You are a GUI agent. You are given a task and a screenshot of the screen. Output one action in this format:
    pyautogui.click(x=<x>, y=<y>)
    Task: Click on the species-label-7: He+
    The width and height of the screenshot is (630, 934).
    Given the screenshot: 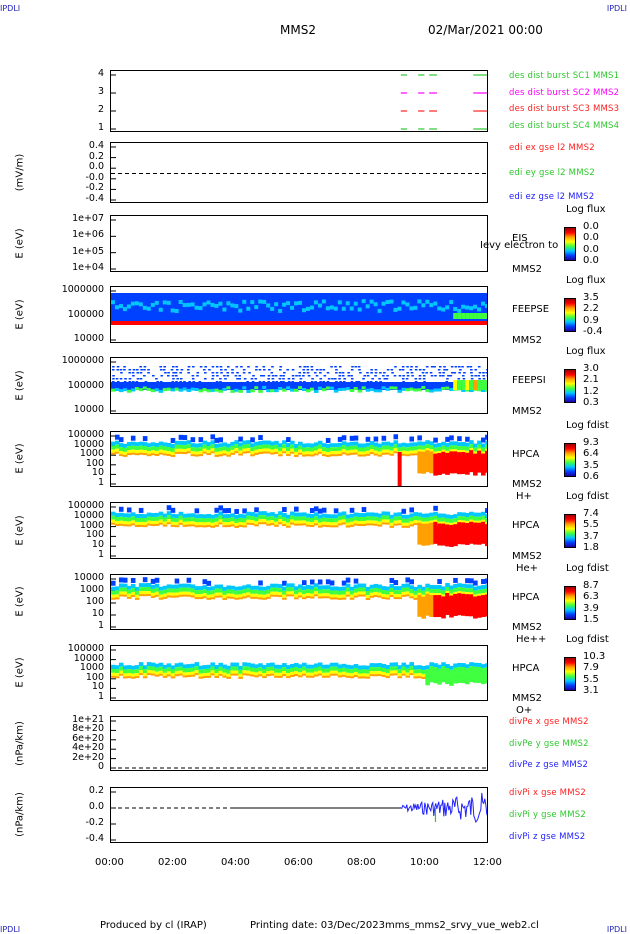 What is the action you would take?
    pyautogui.click(x=527, y=568)
    